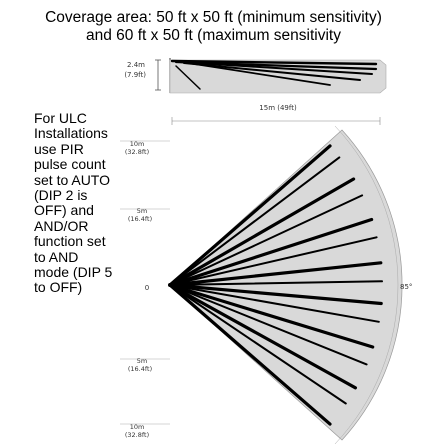 This screenshot has height=448, width=427. I want to click on side-view: 2.4m (7.9ft), so click(255, 76).